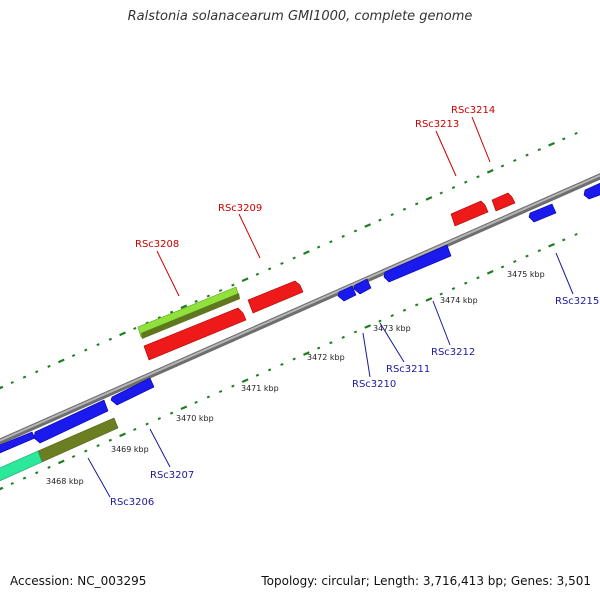  Describe the element at coordinates (21, 466) in the screenshot. I see `track-aqua-reverse` at that location.